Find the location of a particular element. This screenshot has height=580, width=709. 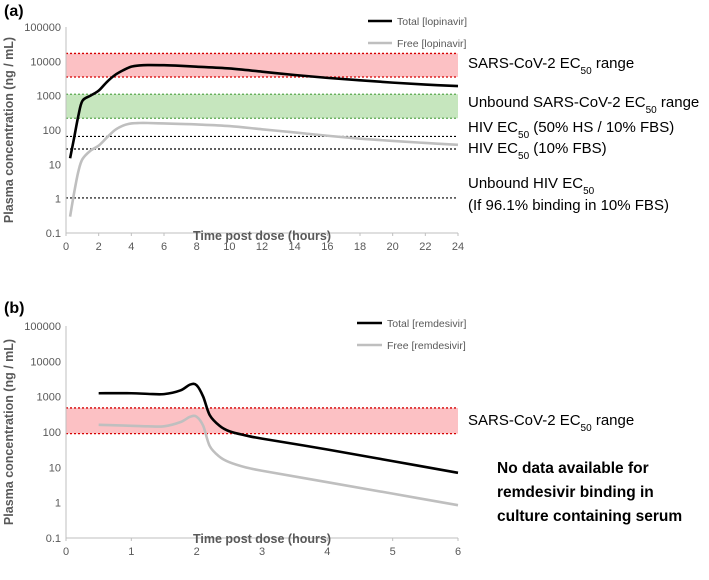

x-tick-label: 3 is located at coordinates (262, 552).